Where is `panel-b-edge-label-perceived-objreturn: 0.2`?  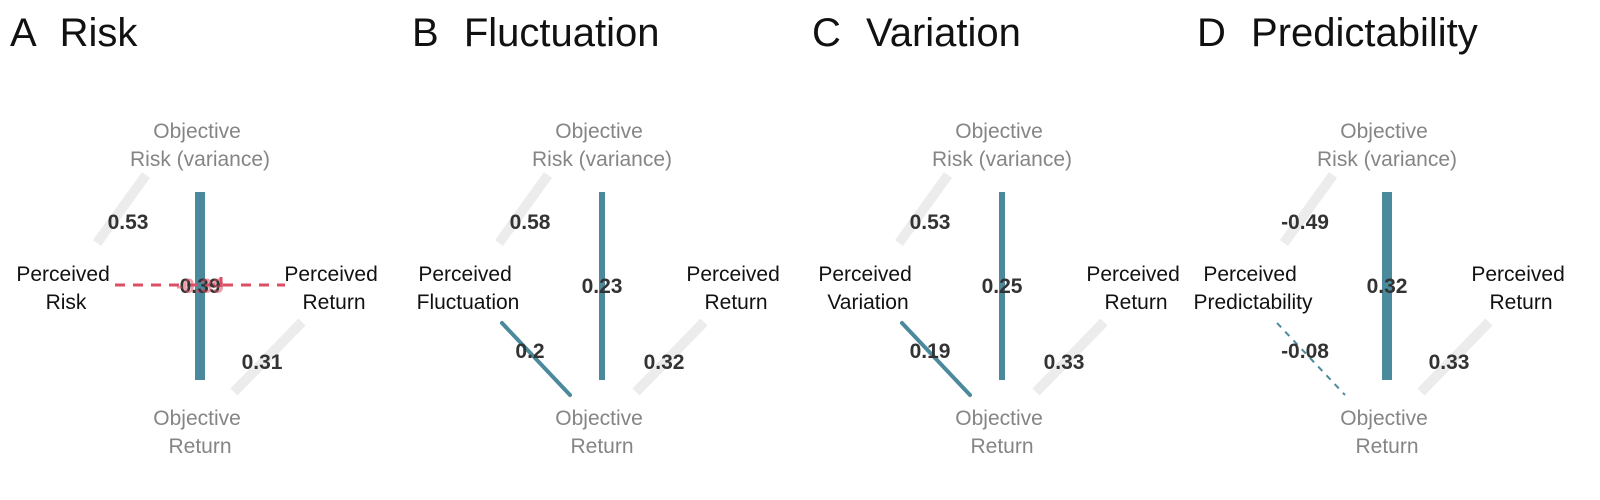 panel-b-edge-label-perceived-objreturn: 0.2 is located at coordinates (529, 351).